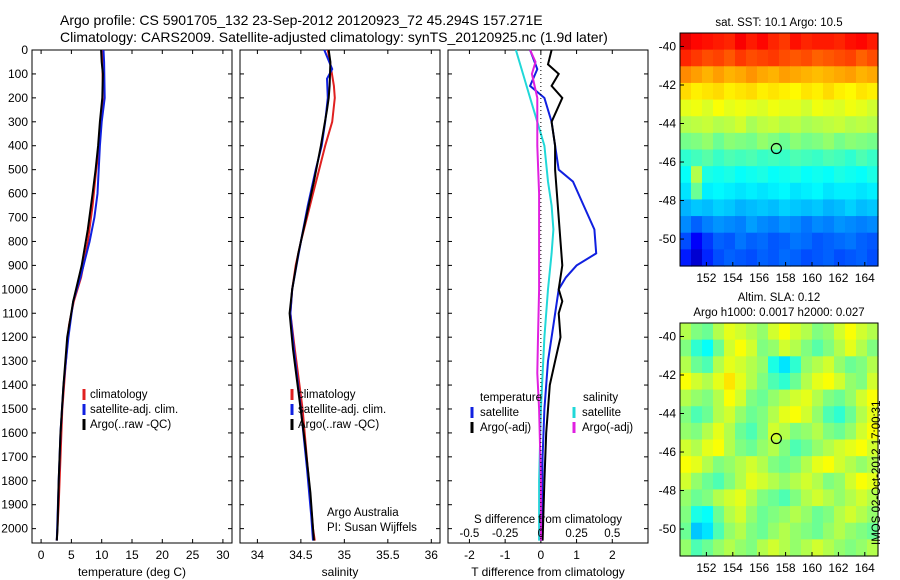 Image resolution: width=900 pixels, height=580 pixels. I want to click on temperature-xtick-label: 0, so click(41, 555).